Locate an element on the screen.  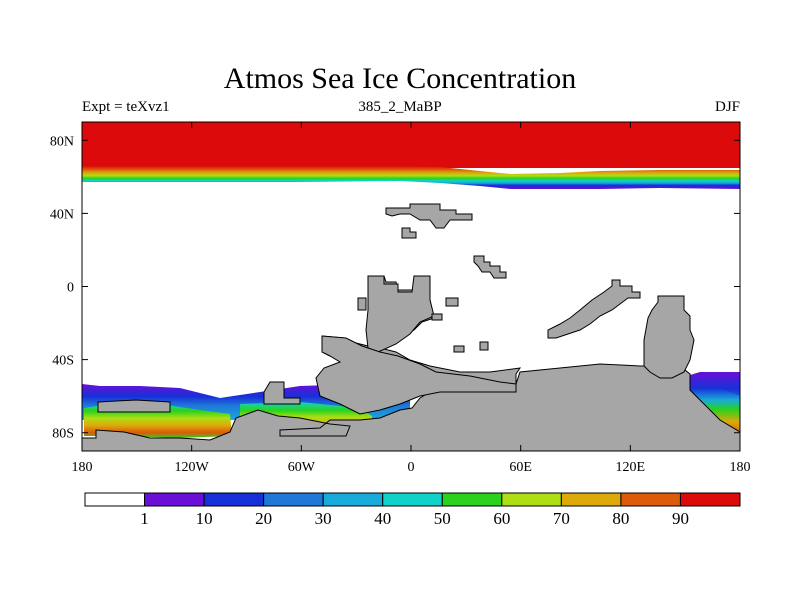
antarctic-peninsula is located at coordinates (282, 393).